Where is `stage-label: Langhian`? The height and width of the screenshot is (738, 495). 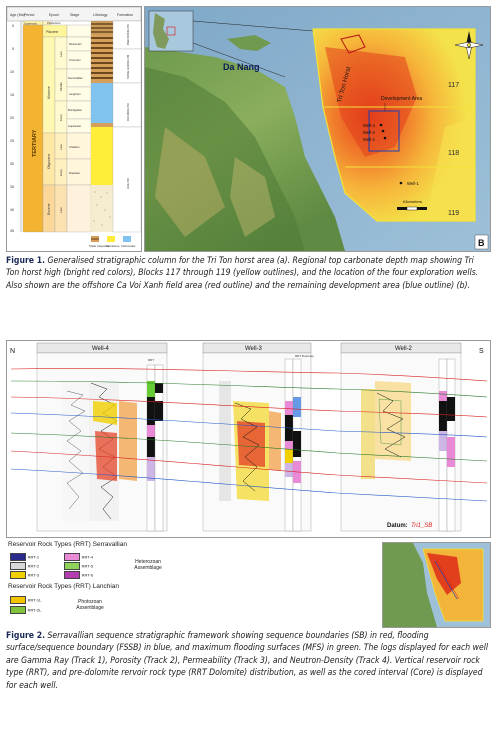
stage-label: Langhian is located at coordinates (75, 94).